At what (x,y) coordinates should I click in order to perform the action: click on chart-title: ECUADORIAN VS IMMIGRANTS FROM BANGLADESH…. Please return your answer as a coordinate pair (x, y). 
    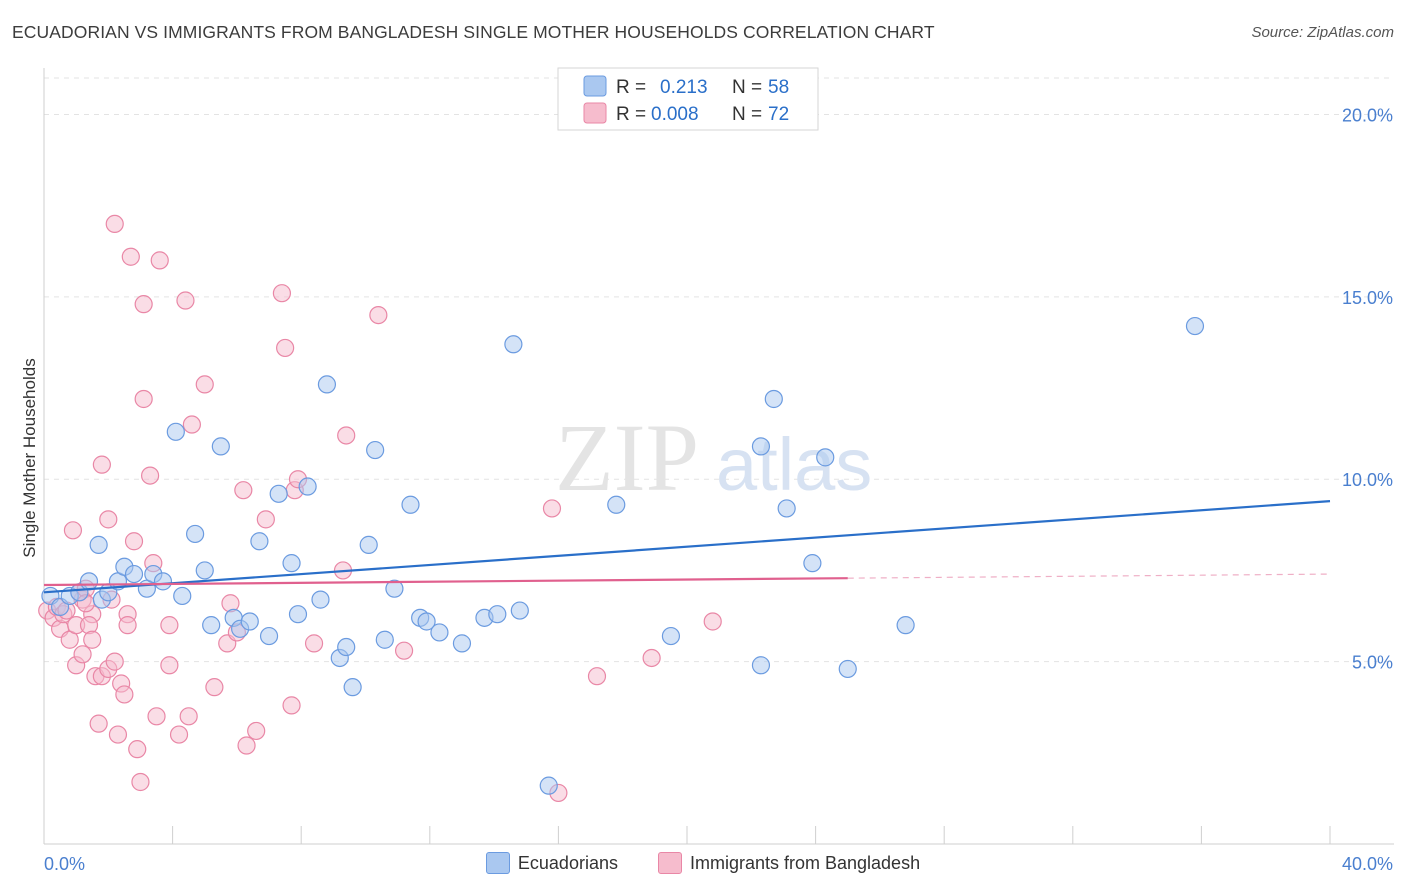
    Looking at the image, I should click on (473, 32).